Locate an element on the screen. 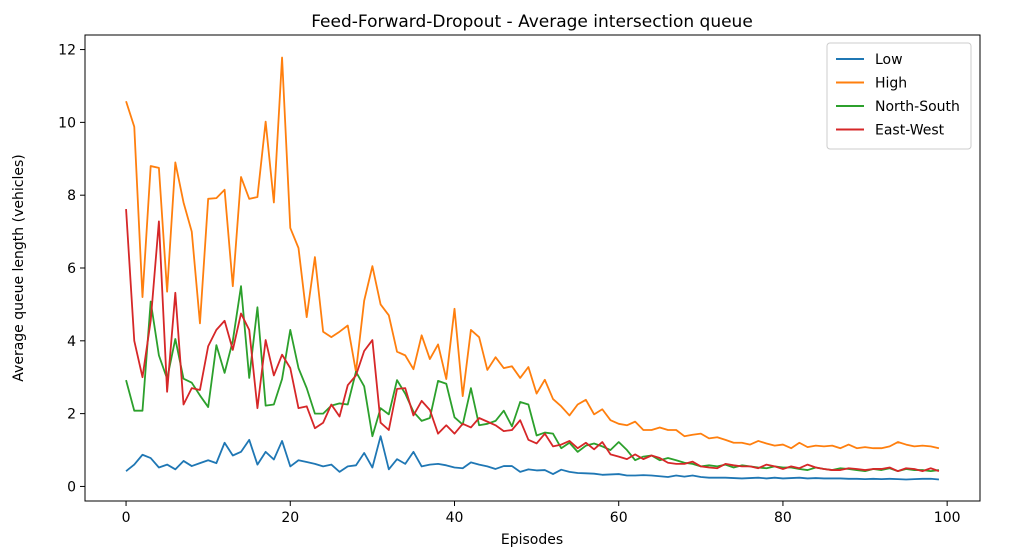 The image size is (1012, 559). y-axis-ticks: 0 2 4 6 8 10 12 is located at coordinates (71, 269).